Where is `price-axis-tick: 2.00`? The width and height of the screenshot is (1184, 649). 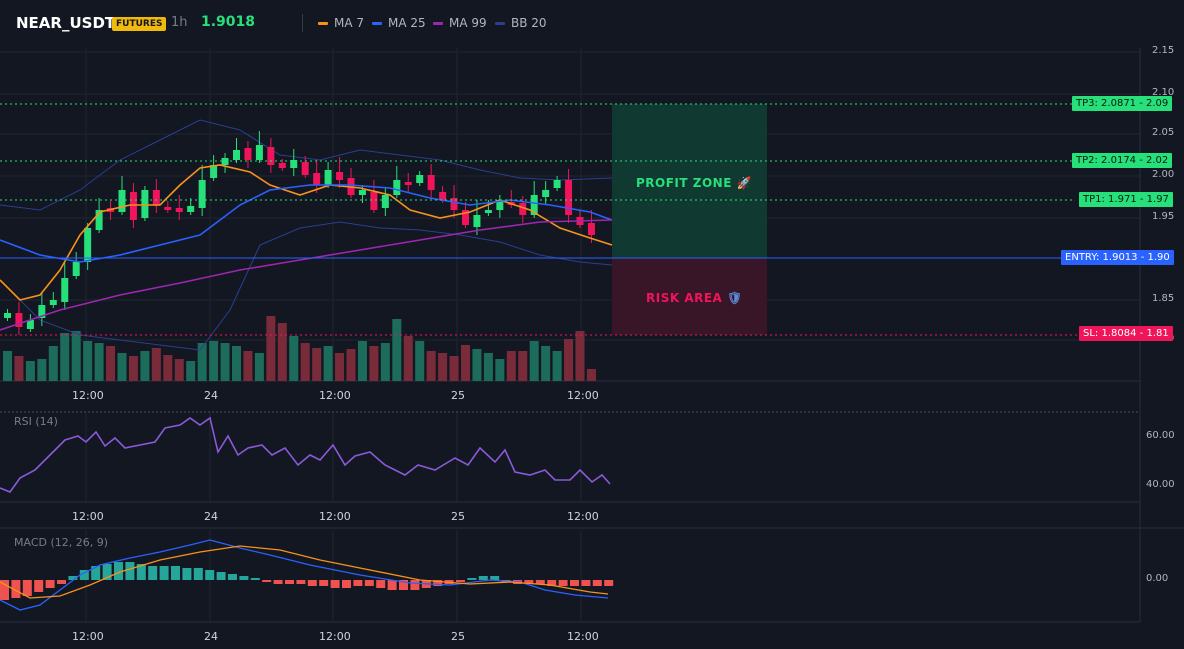
price-axis-tick: 2.00 is located at coordinates (1163, 174).